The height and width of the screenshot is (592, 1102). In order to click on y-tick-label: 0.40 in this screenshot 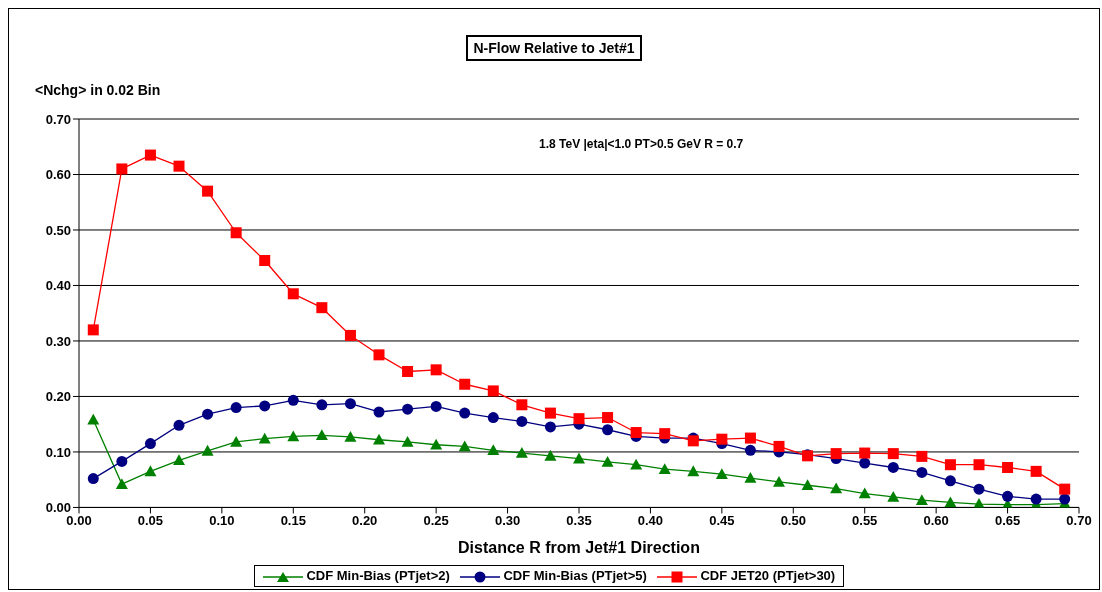, I will do `click(58, 286)`.